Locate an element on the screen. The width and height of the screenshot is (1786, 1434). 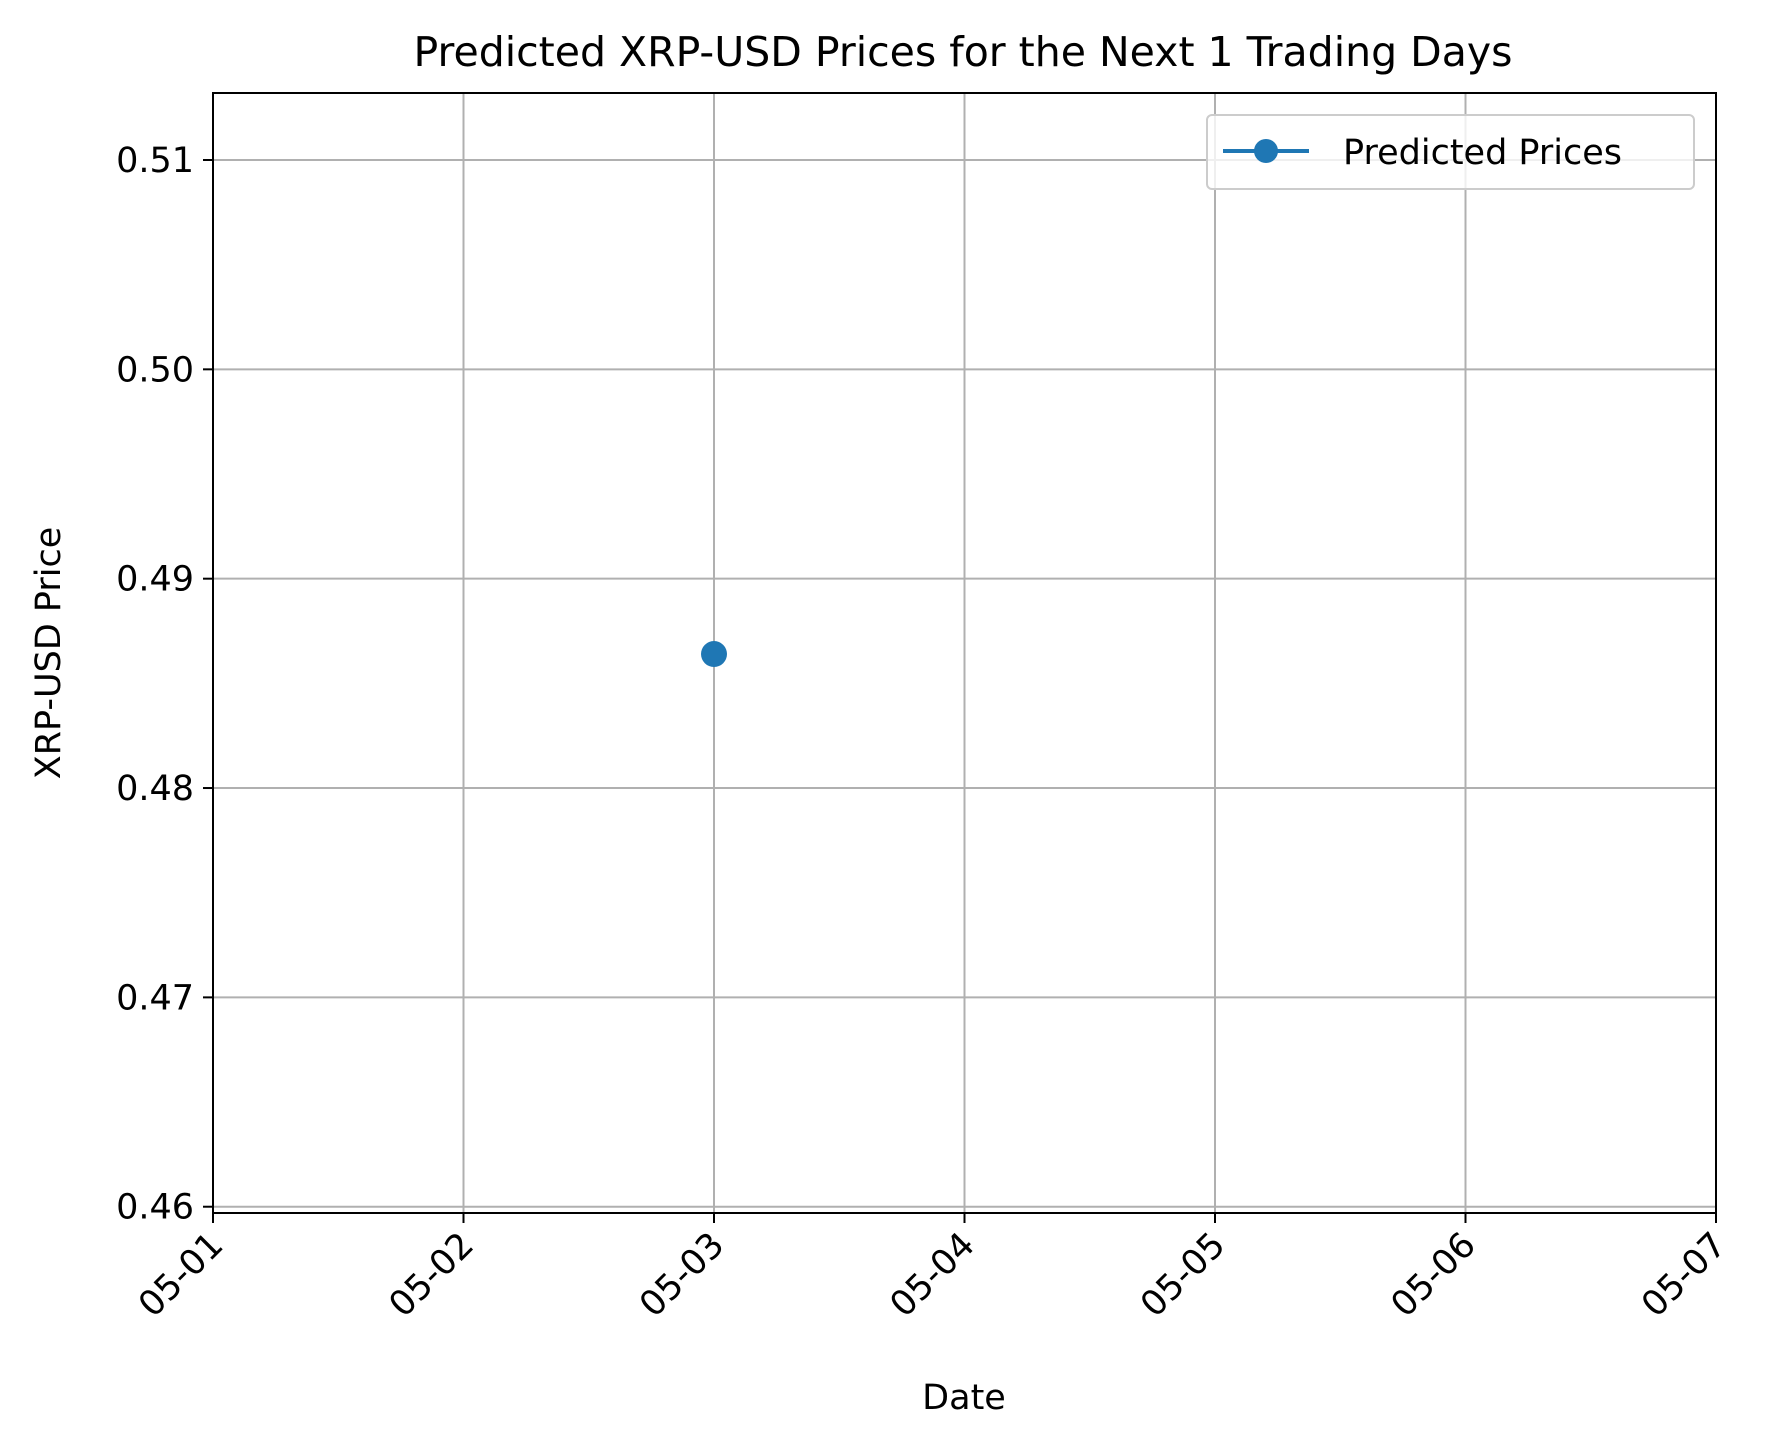
y-tick-label: 0.51 is located at coordinates (155, 161).